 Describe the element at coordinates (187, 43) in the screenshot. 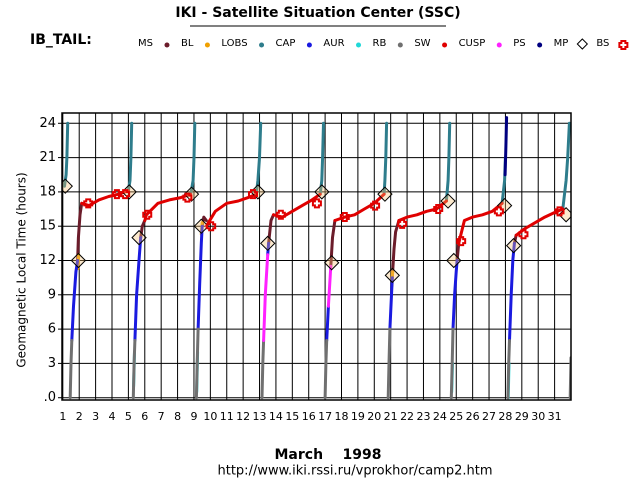

I see `legend-label: BL` at that location.